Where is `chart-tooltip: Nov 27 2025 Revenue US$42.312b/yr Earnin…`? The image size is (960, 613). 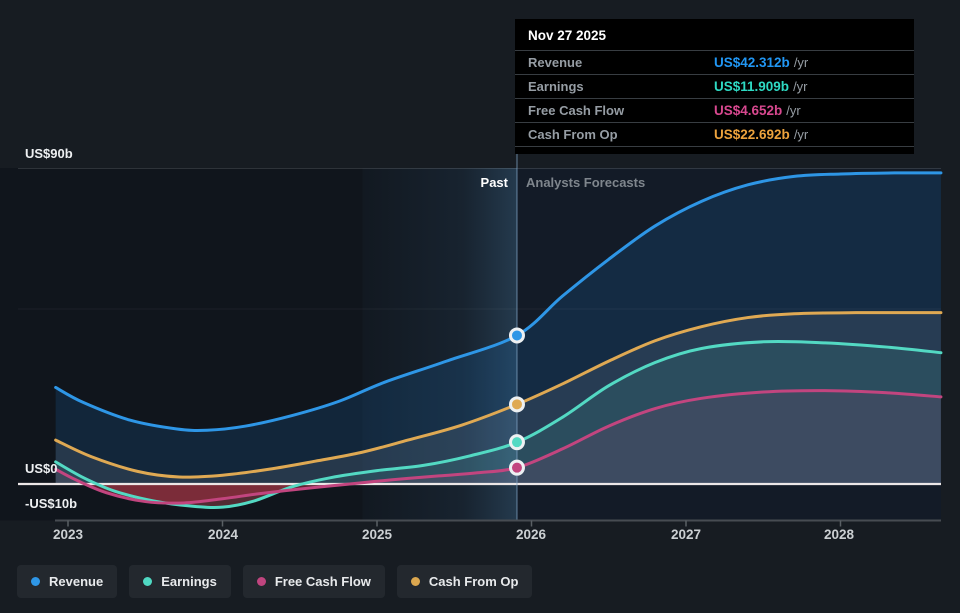 chart-tooltip: Nov 27 2025 Revenue US$42.312b/yr Earnin… is located at coordinates (714, 86).